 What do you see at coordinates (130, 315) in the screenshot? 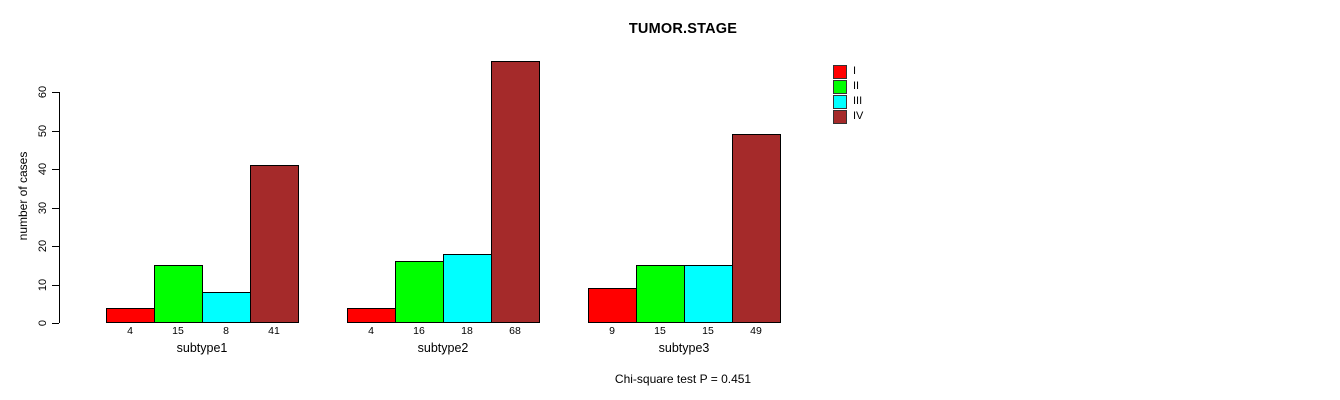
I see `bar-subtype1-stage-I` at bounding box center [130, 315].